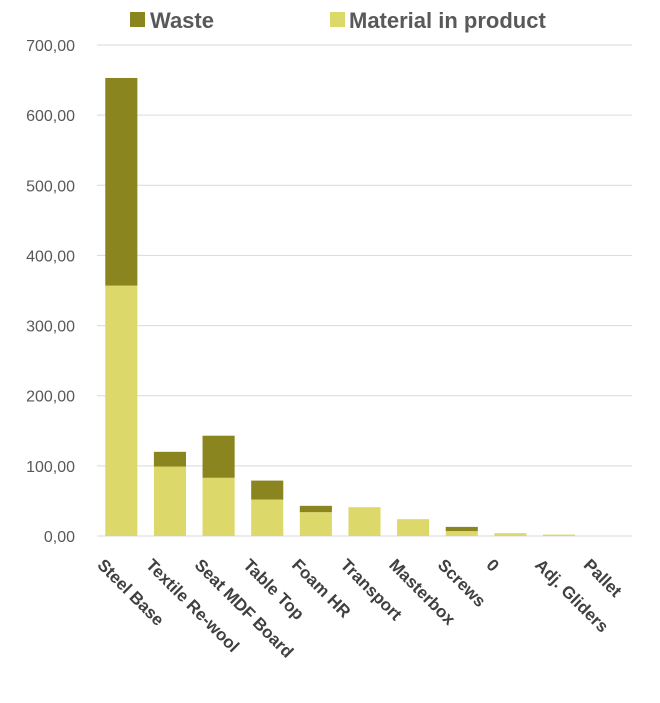  What do you see at coordinates (50, 256) in the screenshot?
I see `y-tick-label: 400,00` at bounding box center [50, 256].